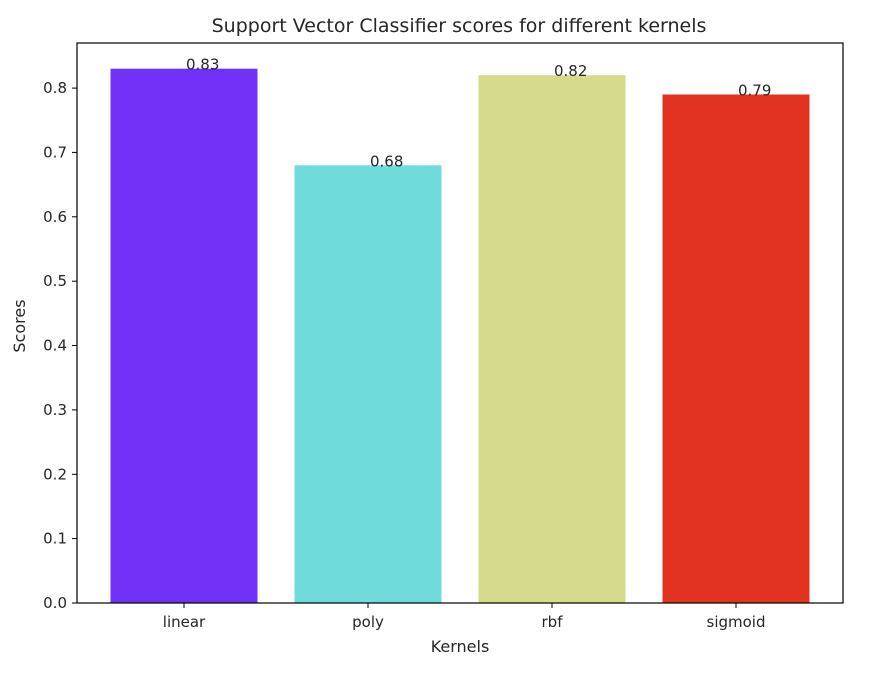 The height and width of the screenshot is (677, 875). Describe the element at coordinates (368, 622) in the screenshot. I see `x-tick-label-poly: poly` at that location.